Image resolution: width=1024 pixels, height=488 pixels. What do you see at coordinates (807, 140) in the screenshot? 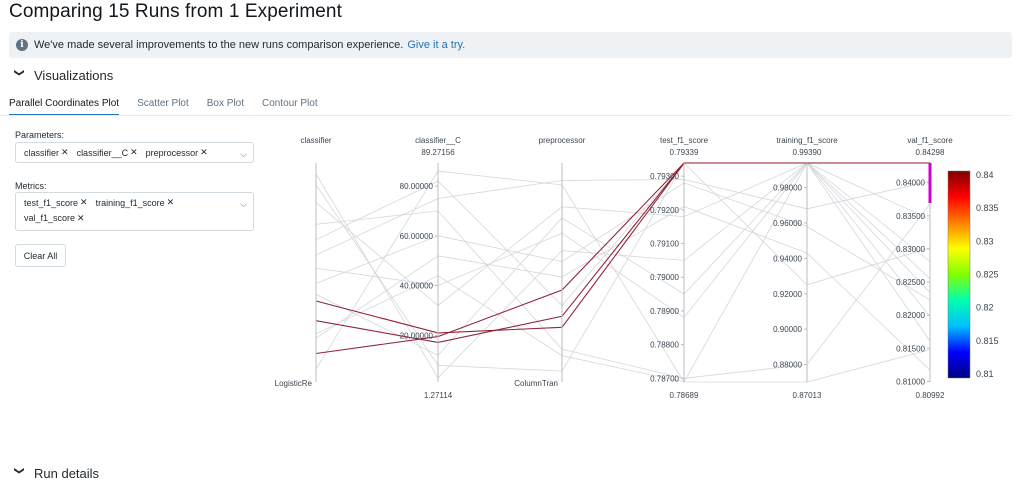
I see `axis-title: training_f1_score` at bounding box center [807, 140].